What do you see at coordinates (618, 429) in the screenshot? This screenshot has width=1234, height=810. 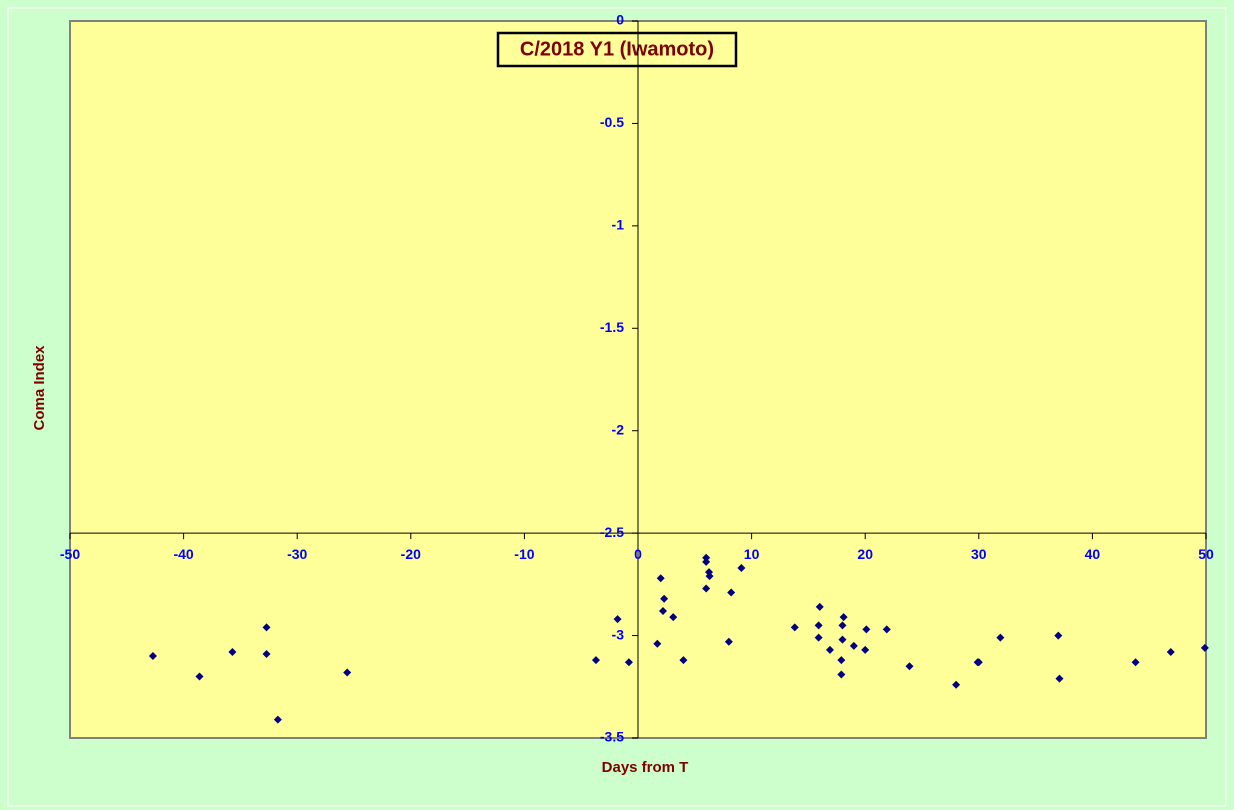 I see `y-tick-label: -2` at bounding box center [618, 429].